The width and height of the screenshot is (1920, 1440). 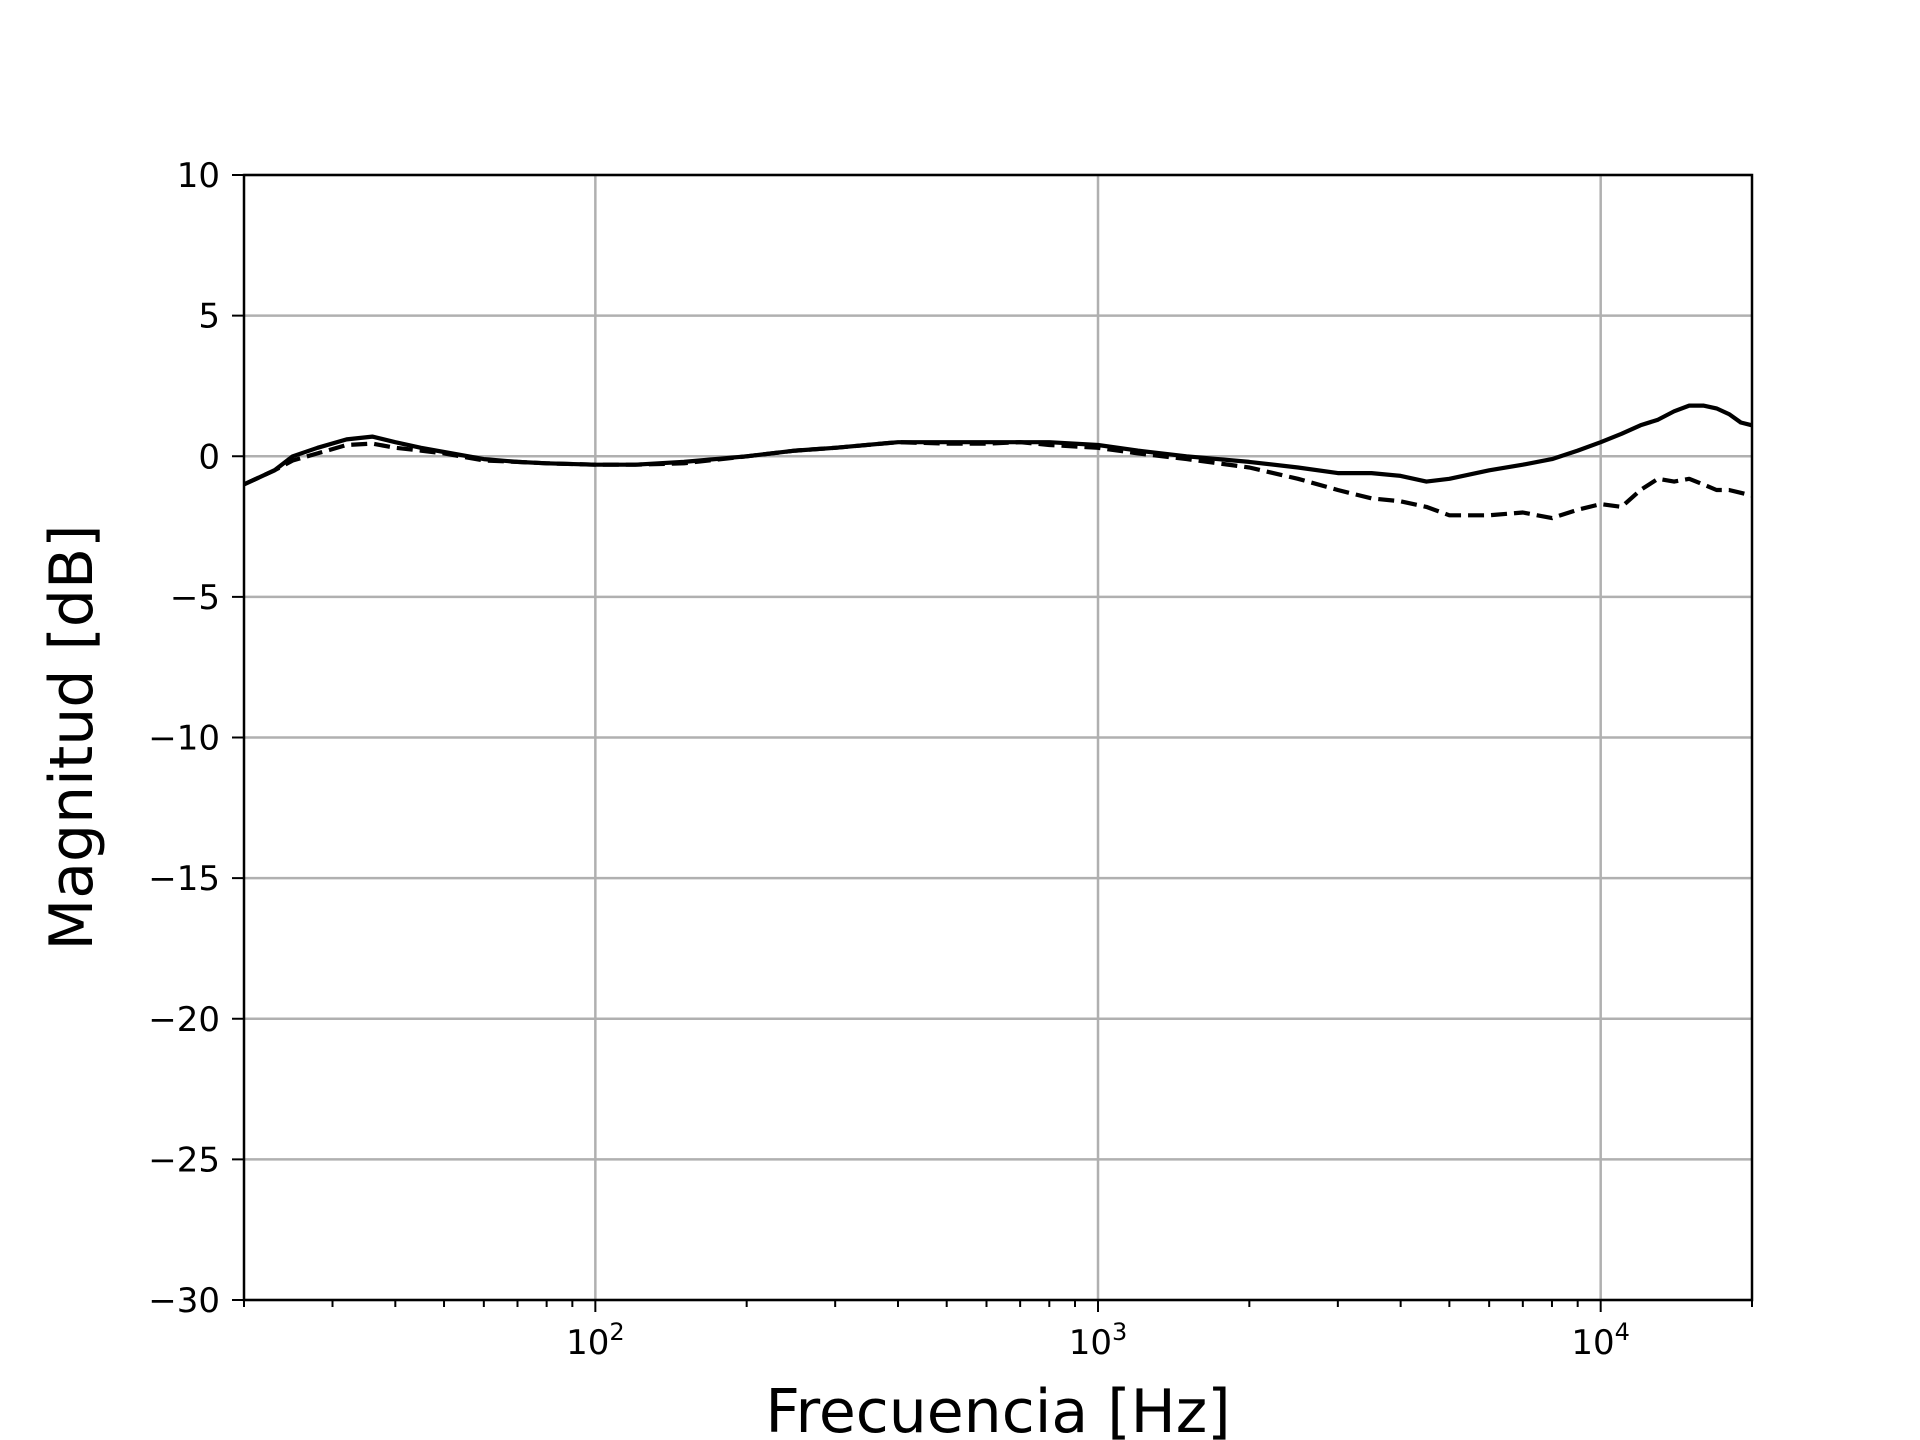 What do you see at coordinates (997, 1408) in the screenshot?
I see `x-axis-title: Frecuencia [Hz]` at bounding box center [997, 1408].